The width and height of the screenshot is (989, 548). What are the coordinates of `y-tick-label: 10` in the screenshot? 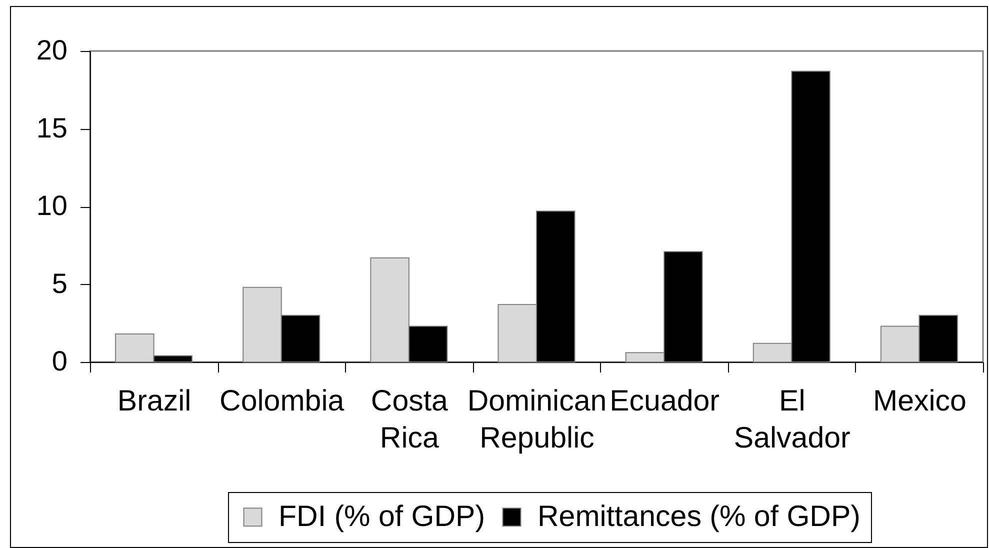 It's located at (52, 205).